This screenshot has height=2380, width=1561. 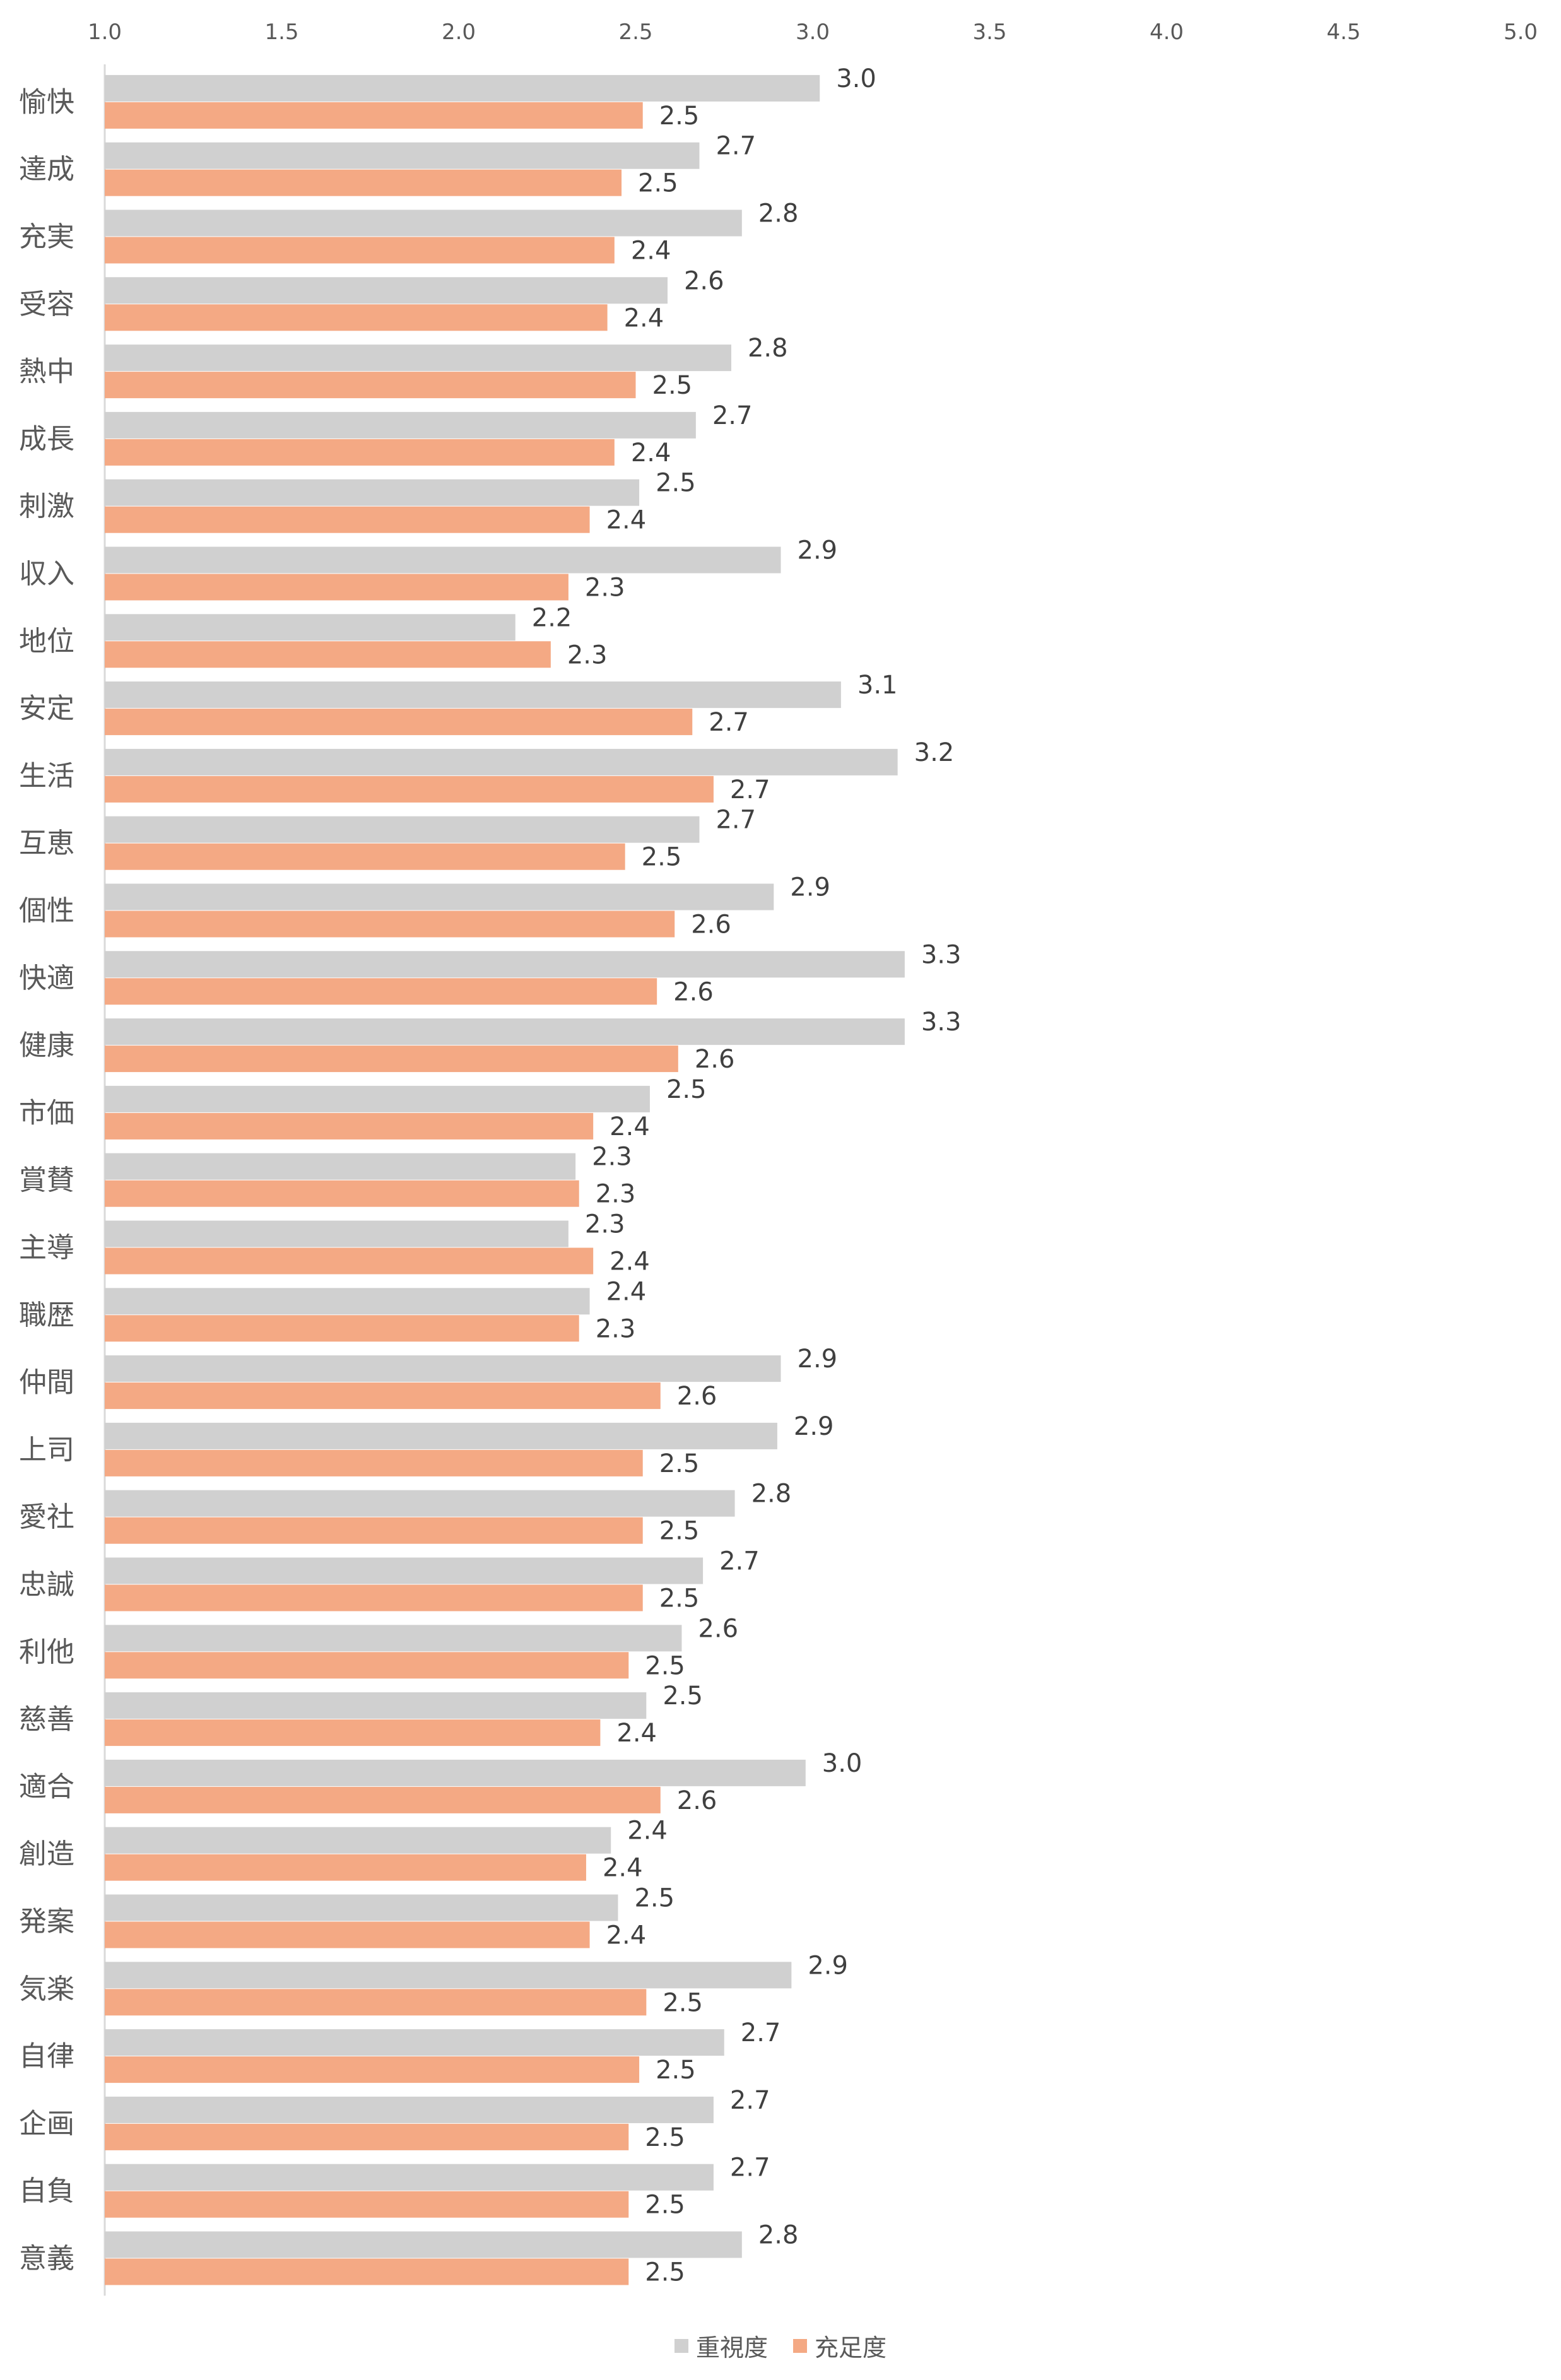 I want to click on category-label: 熱中, so click(x=46, y=372).